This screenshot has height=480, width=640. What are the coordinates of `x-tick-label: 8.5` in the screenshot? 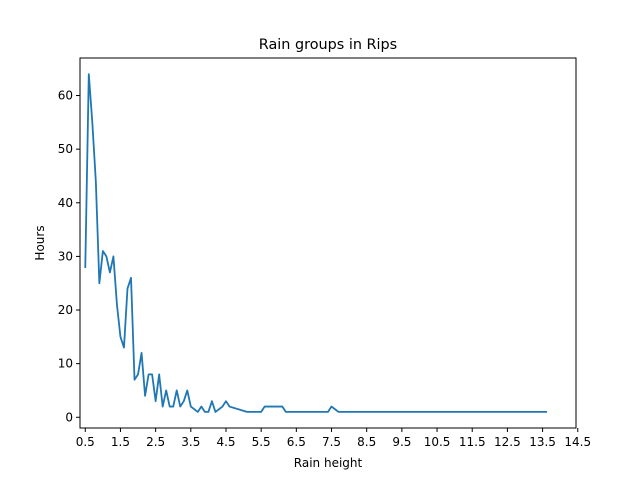 It's located at (366, 442).